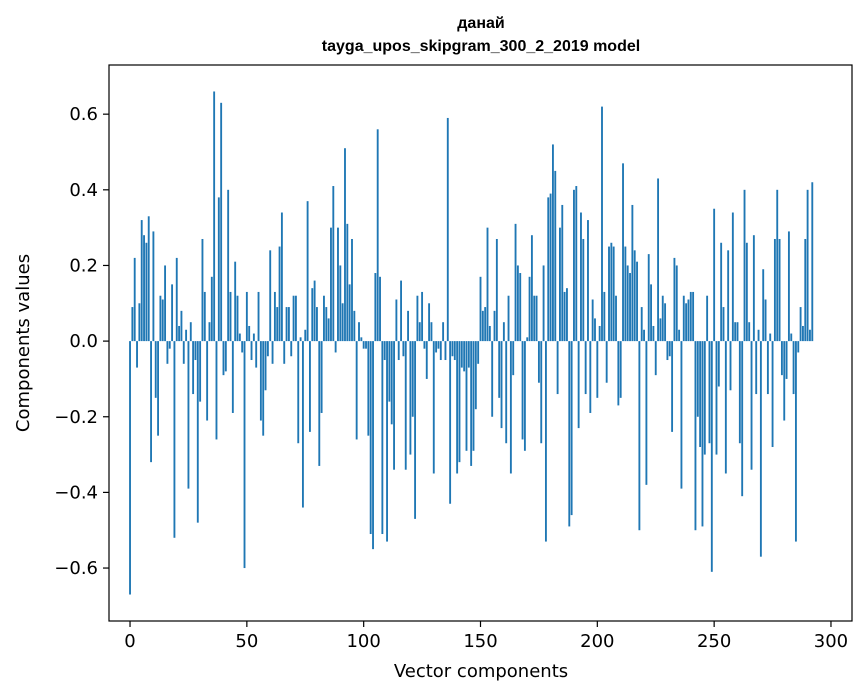  I want to click on chart-subtitle: tayga_upos_skipgram_300_2_2019 model, so click(481, 46).